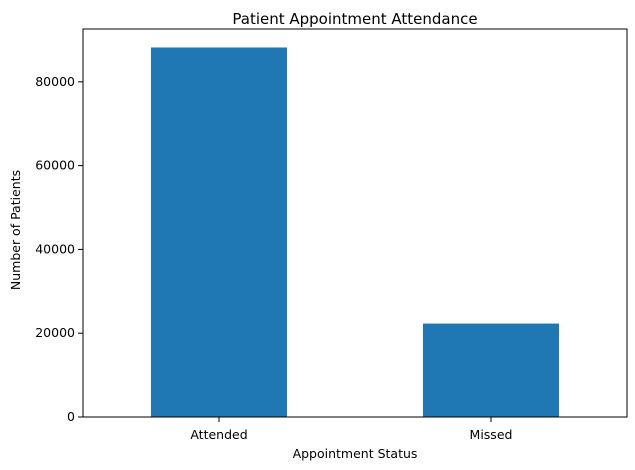  Describe the element at coordinates (218, 434) in the screenshot. I see `x-tick-label: Attended` at that location.